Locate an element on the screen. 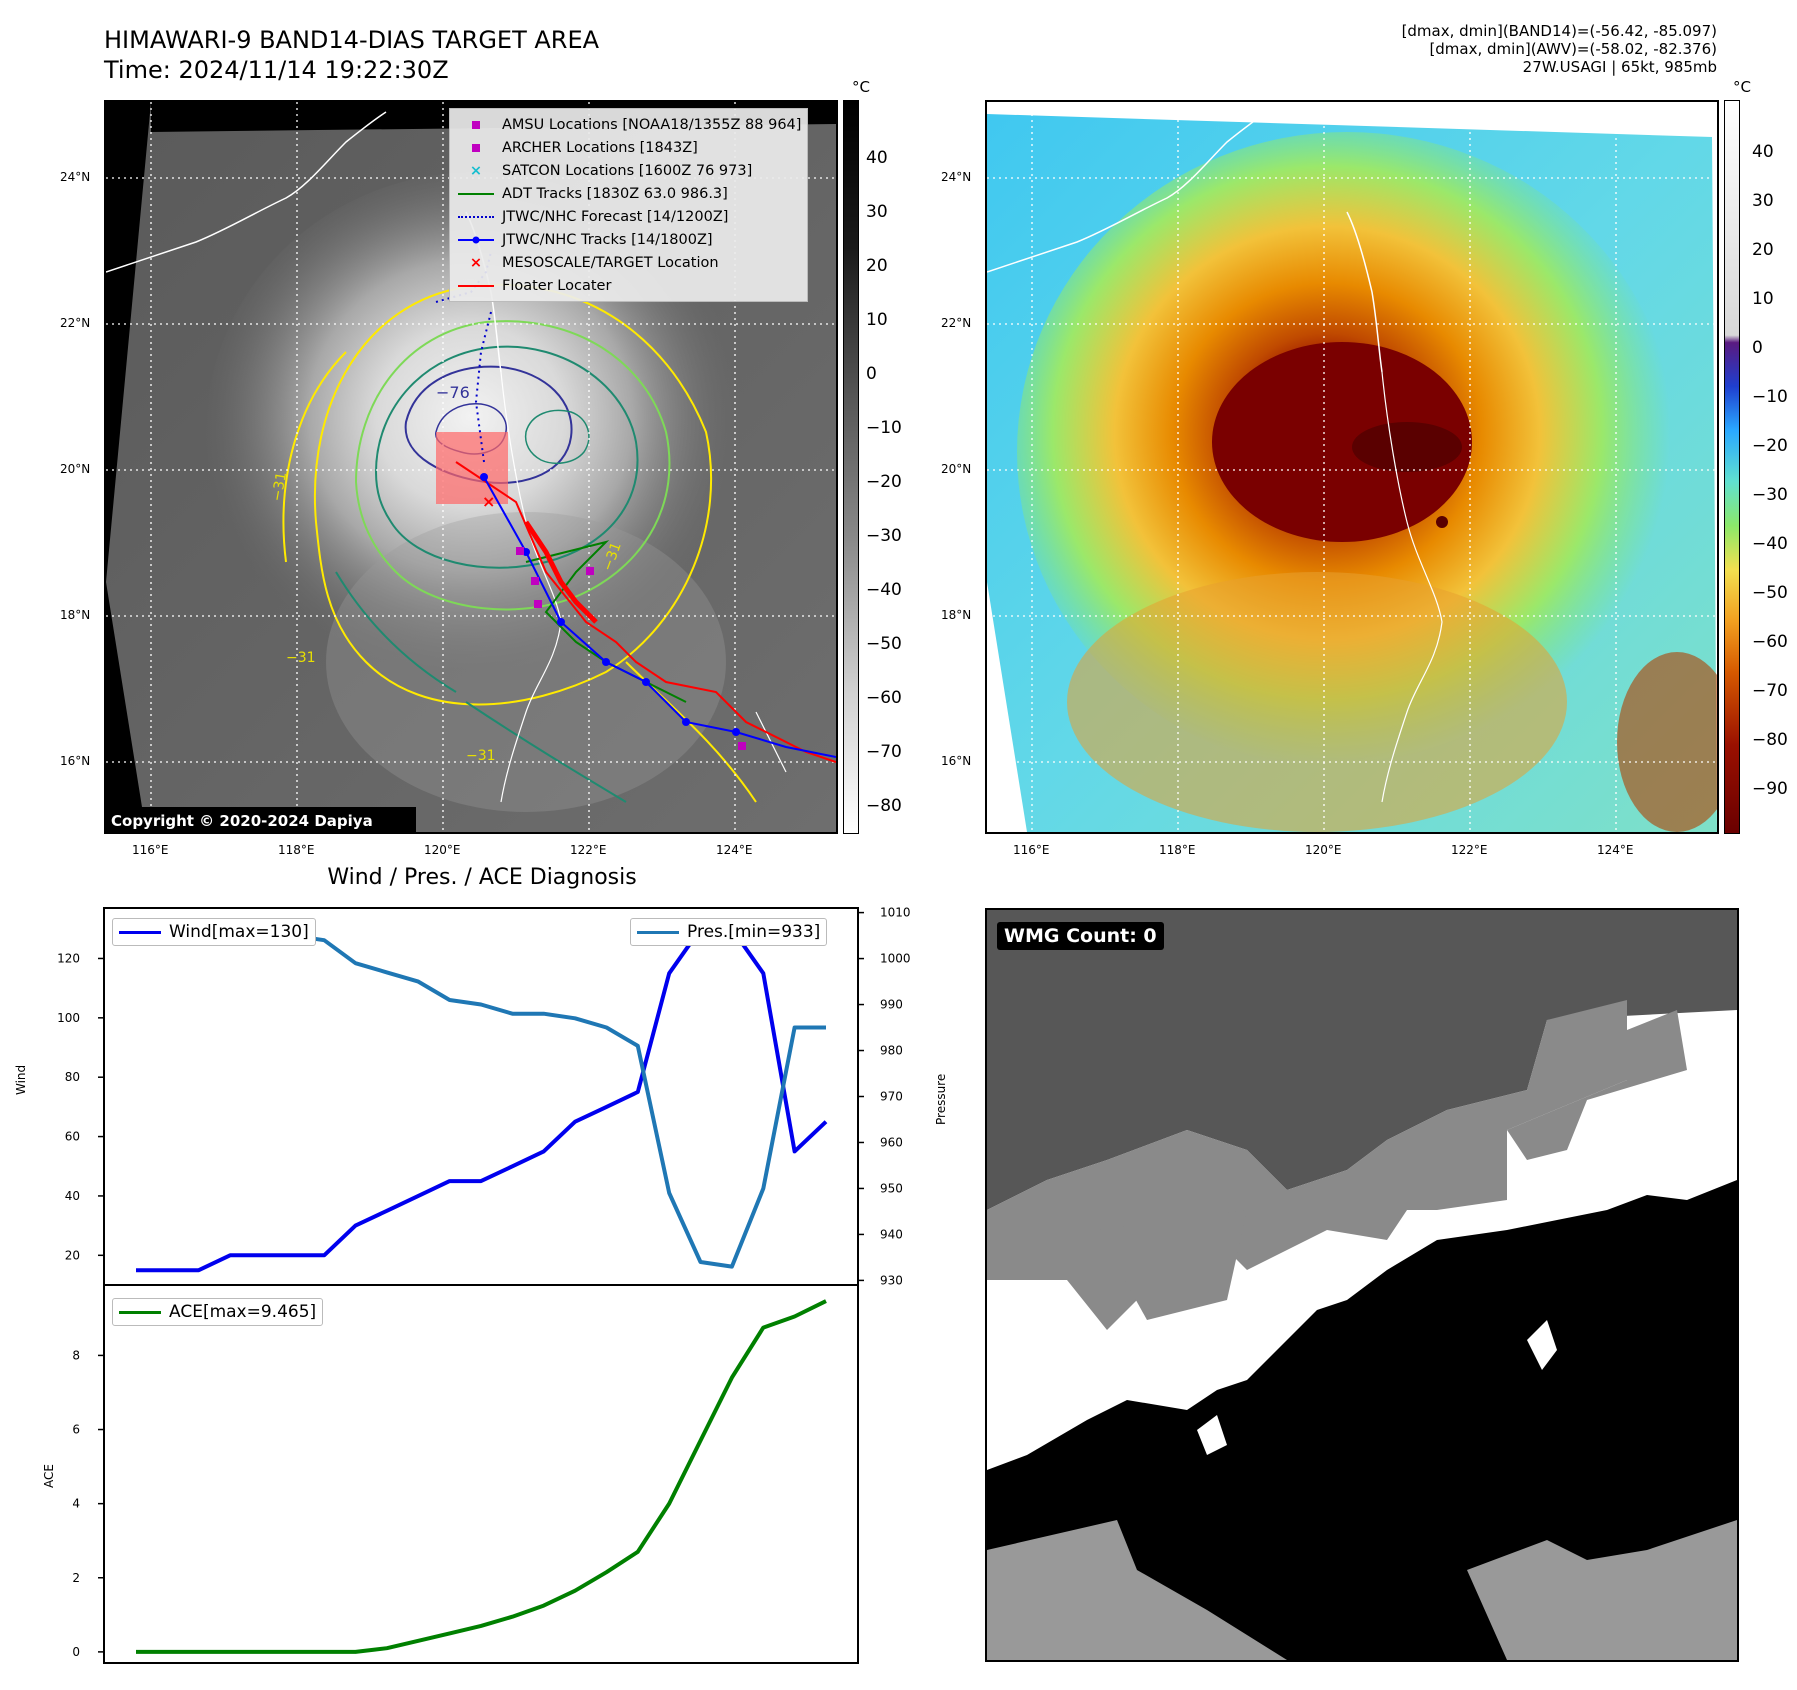  color-cb-tick: −20 is located at coordinates (1770, 446).